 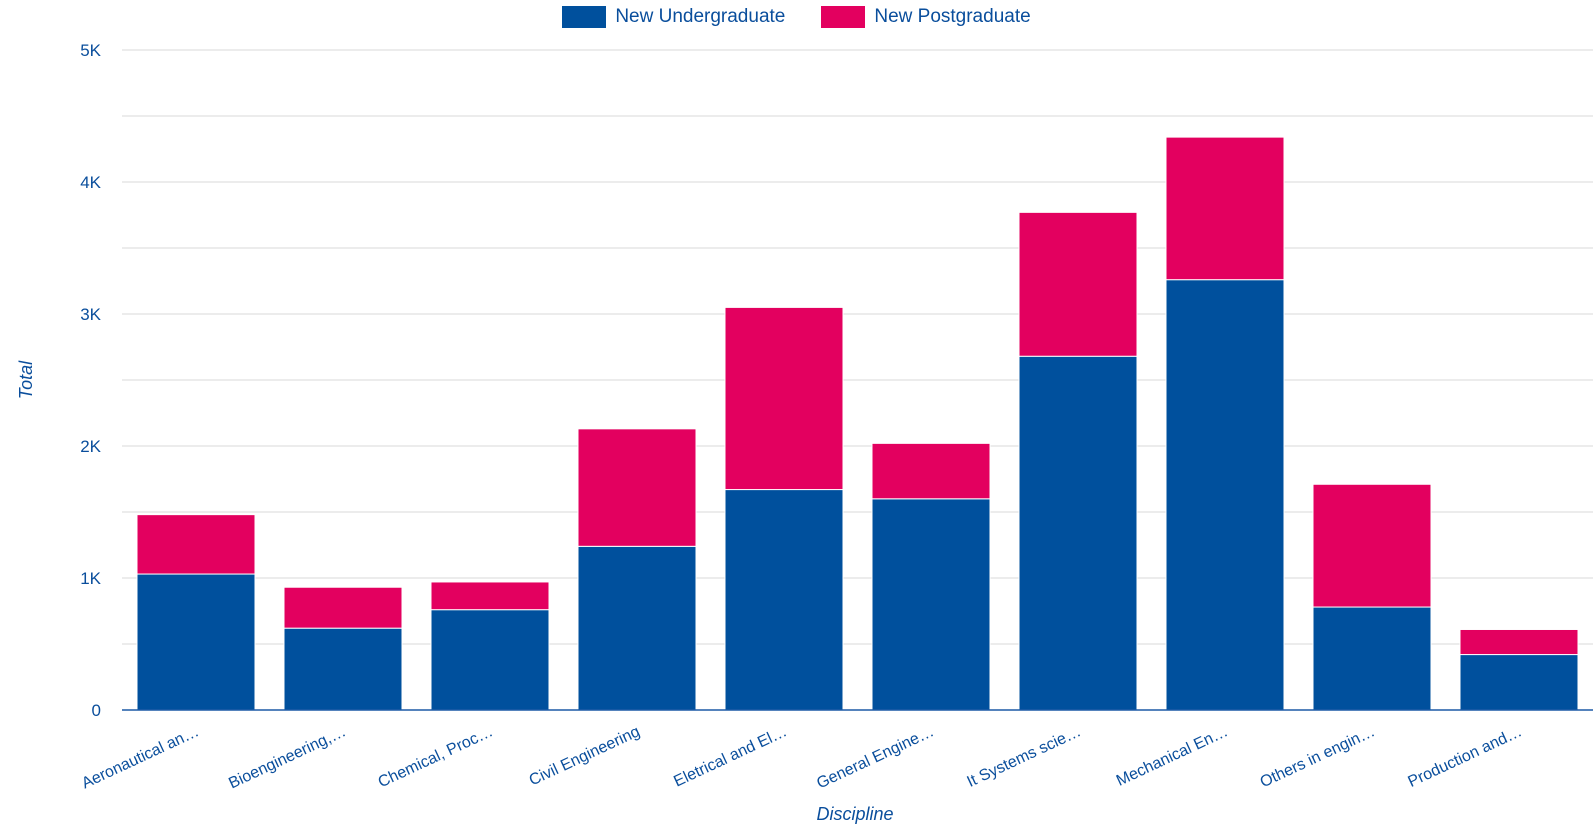 I want to click on legend-label-postgraduate: New Postgraduate, so click(x=952, y=16).